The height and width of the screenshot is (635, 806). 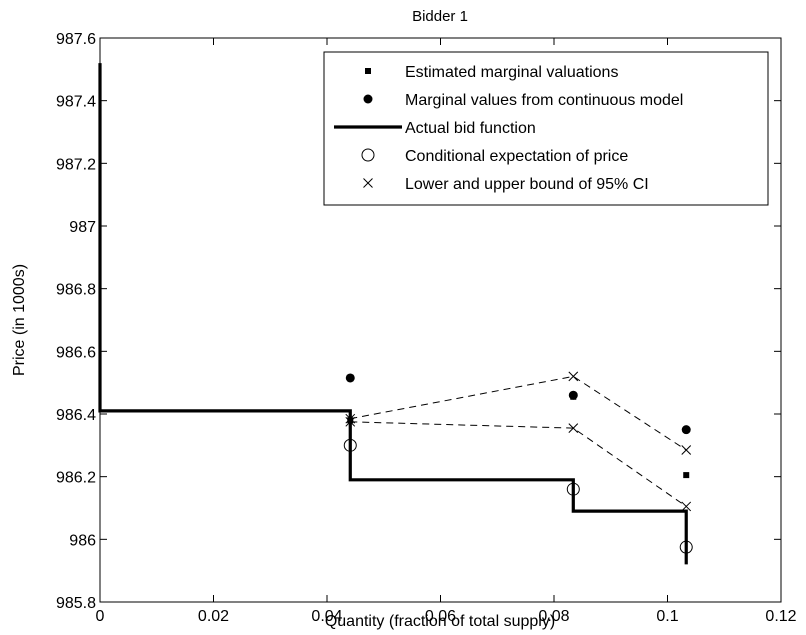 I want to click on ci-lower-line, so click(x=518, y=464).